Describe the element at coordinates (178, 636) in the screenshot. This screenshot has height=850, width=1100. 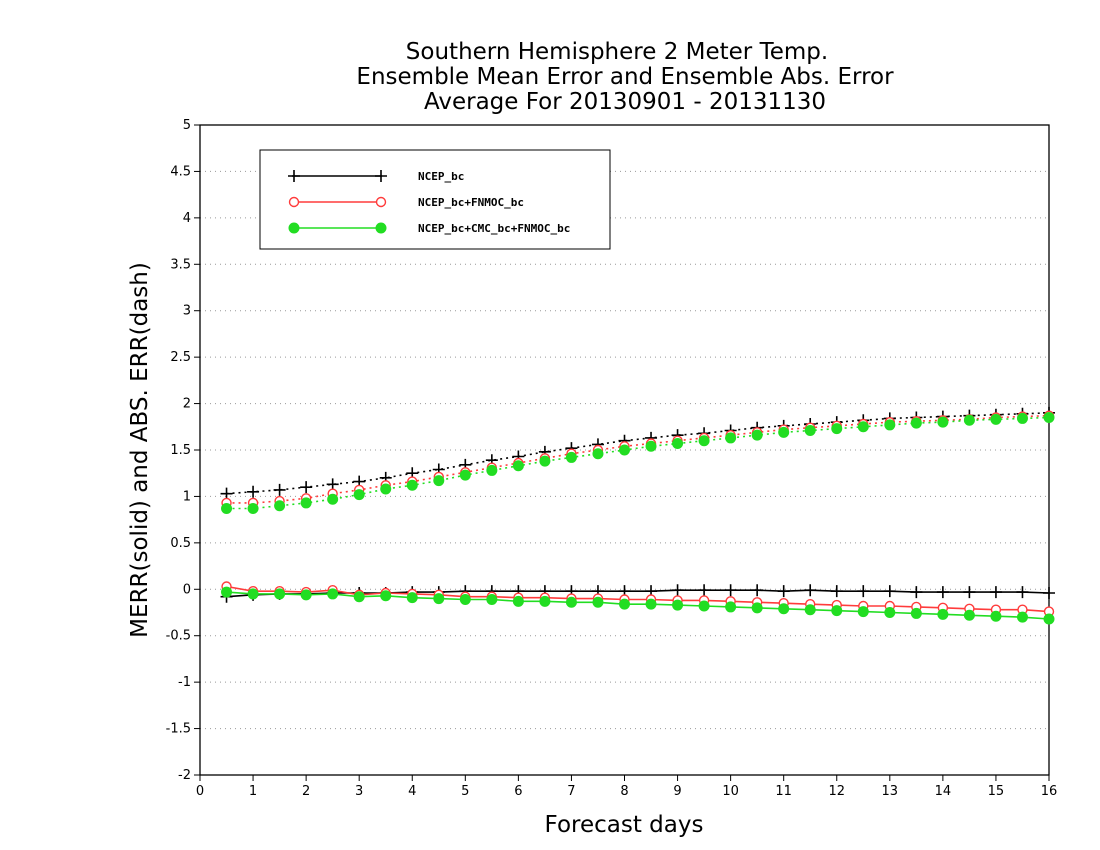
I see `y-tick-label: -0.5` at that location.